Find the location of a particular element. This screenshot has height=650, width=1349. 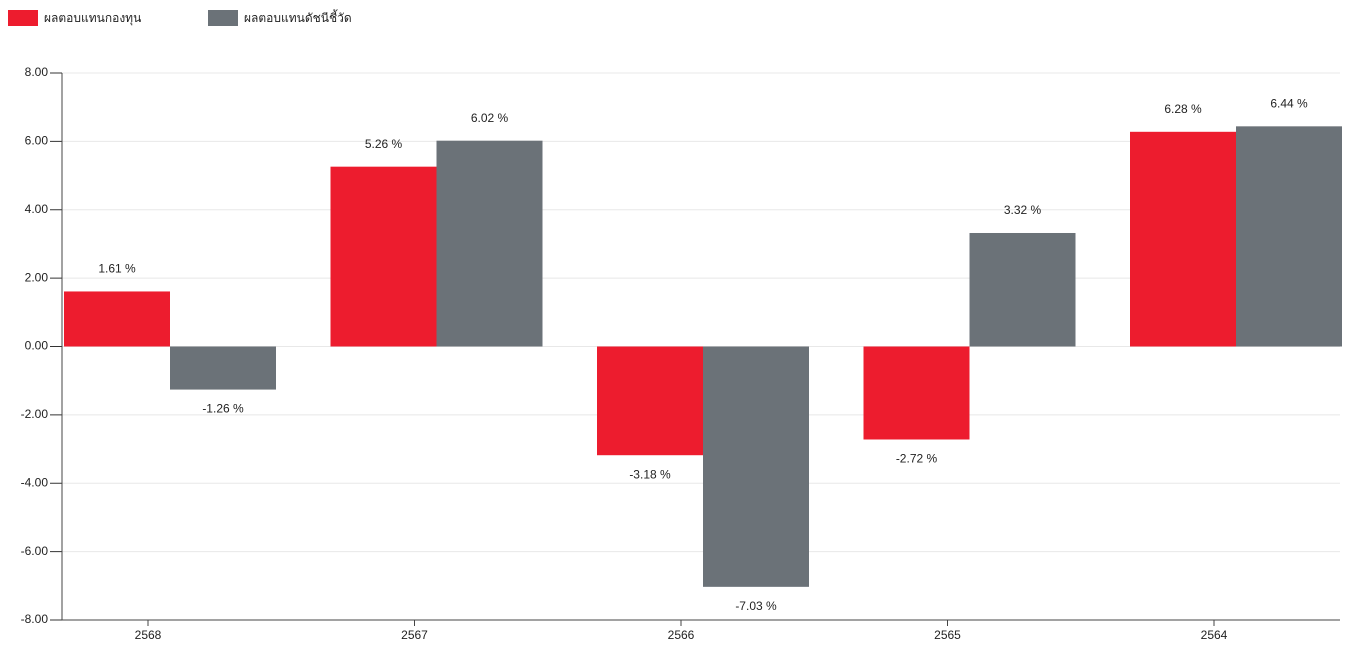

x-tick-label: 2567 is located at coordinates (414, 635).